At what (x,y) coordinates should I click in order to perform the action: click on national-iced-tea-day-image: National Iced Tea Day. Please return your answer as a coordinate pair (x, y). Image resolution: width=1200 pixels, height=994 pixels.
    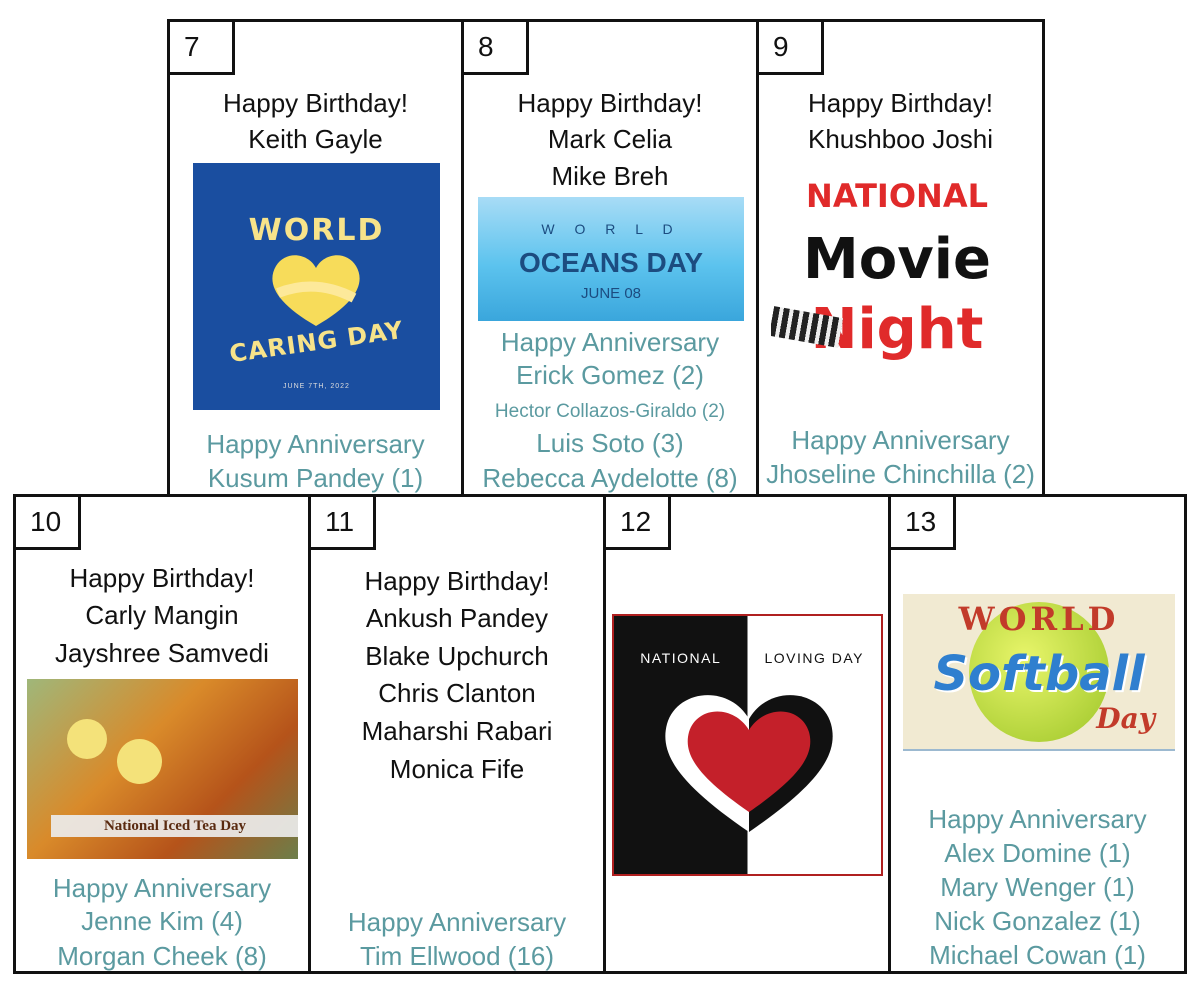
    Looking at the image, I should click on (162, 769).